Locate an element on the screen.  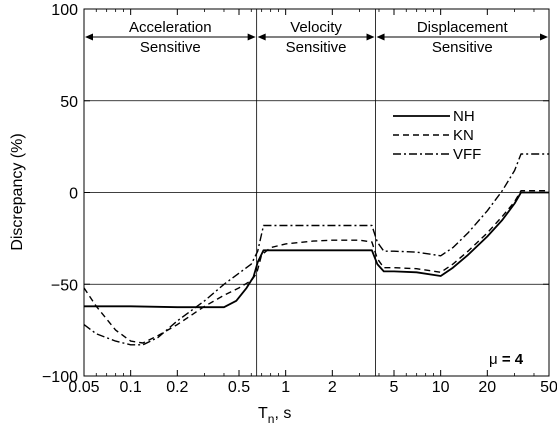
legend-label: NH is located at coordinates (464, 116).